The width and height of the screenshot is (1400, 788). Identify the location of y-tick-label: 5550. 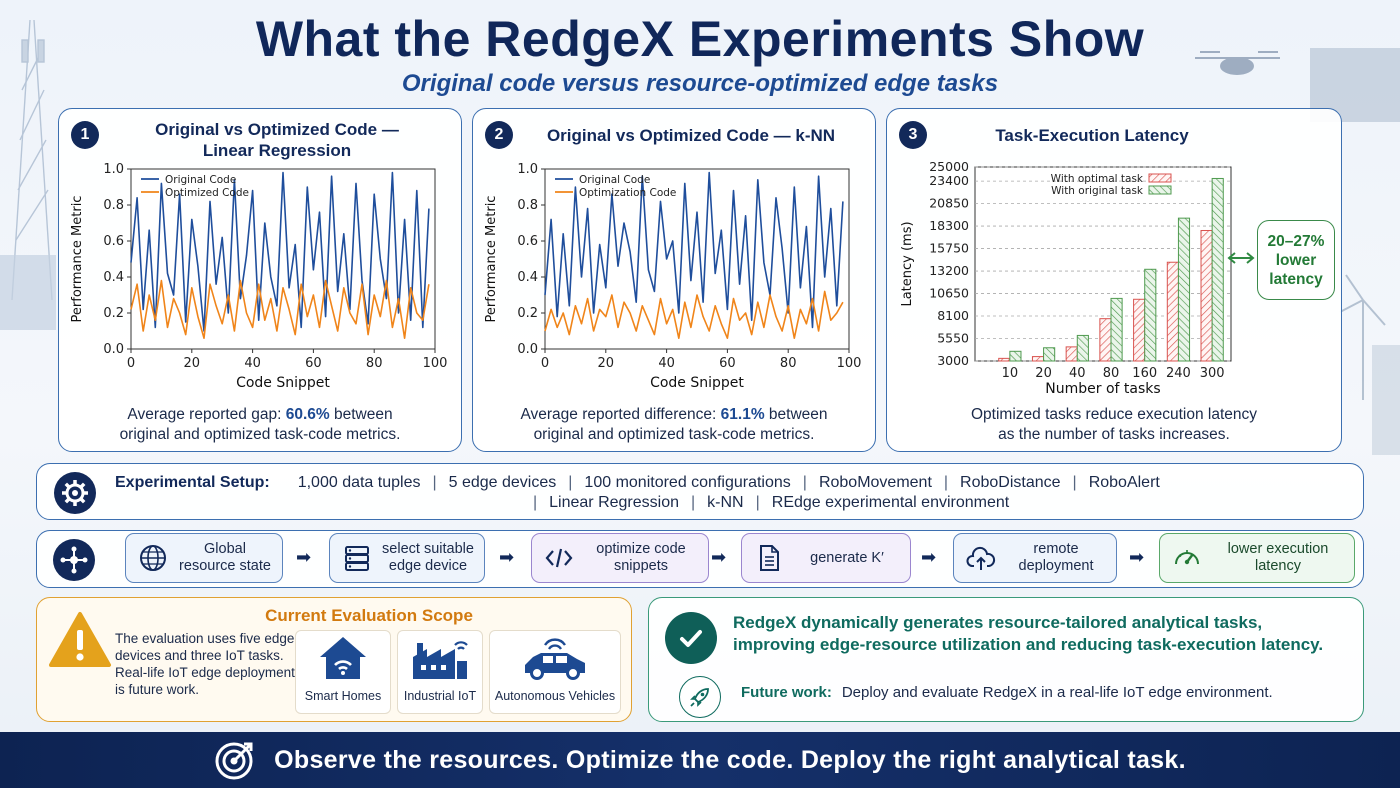
(953, 338).